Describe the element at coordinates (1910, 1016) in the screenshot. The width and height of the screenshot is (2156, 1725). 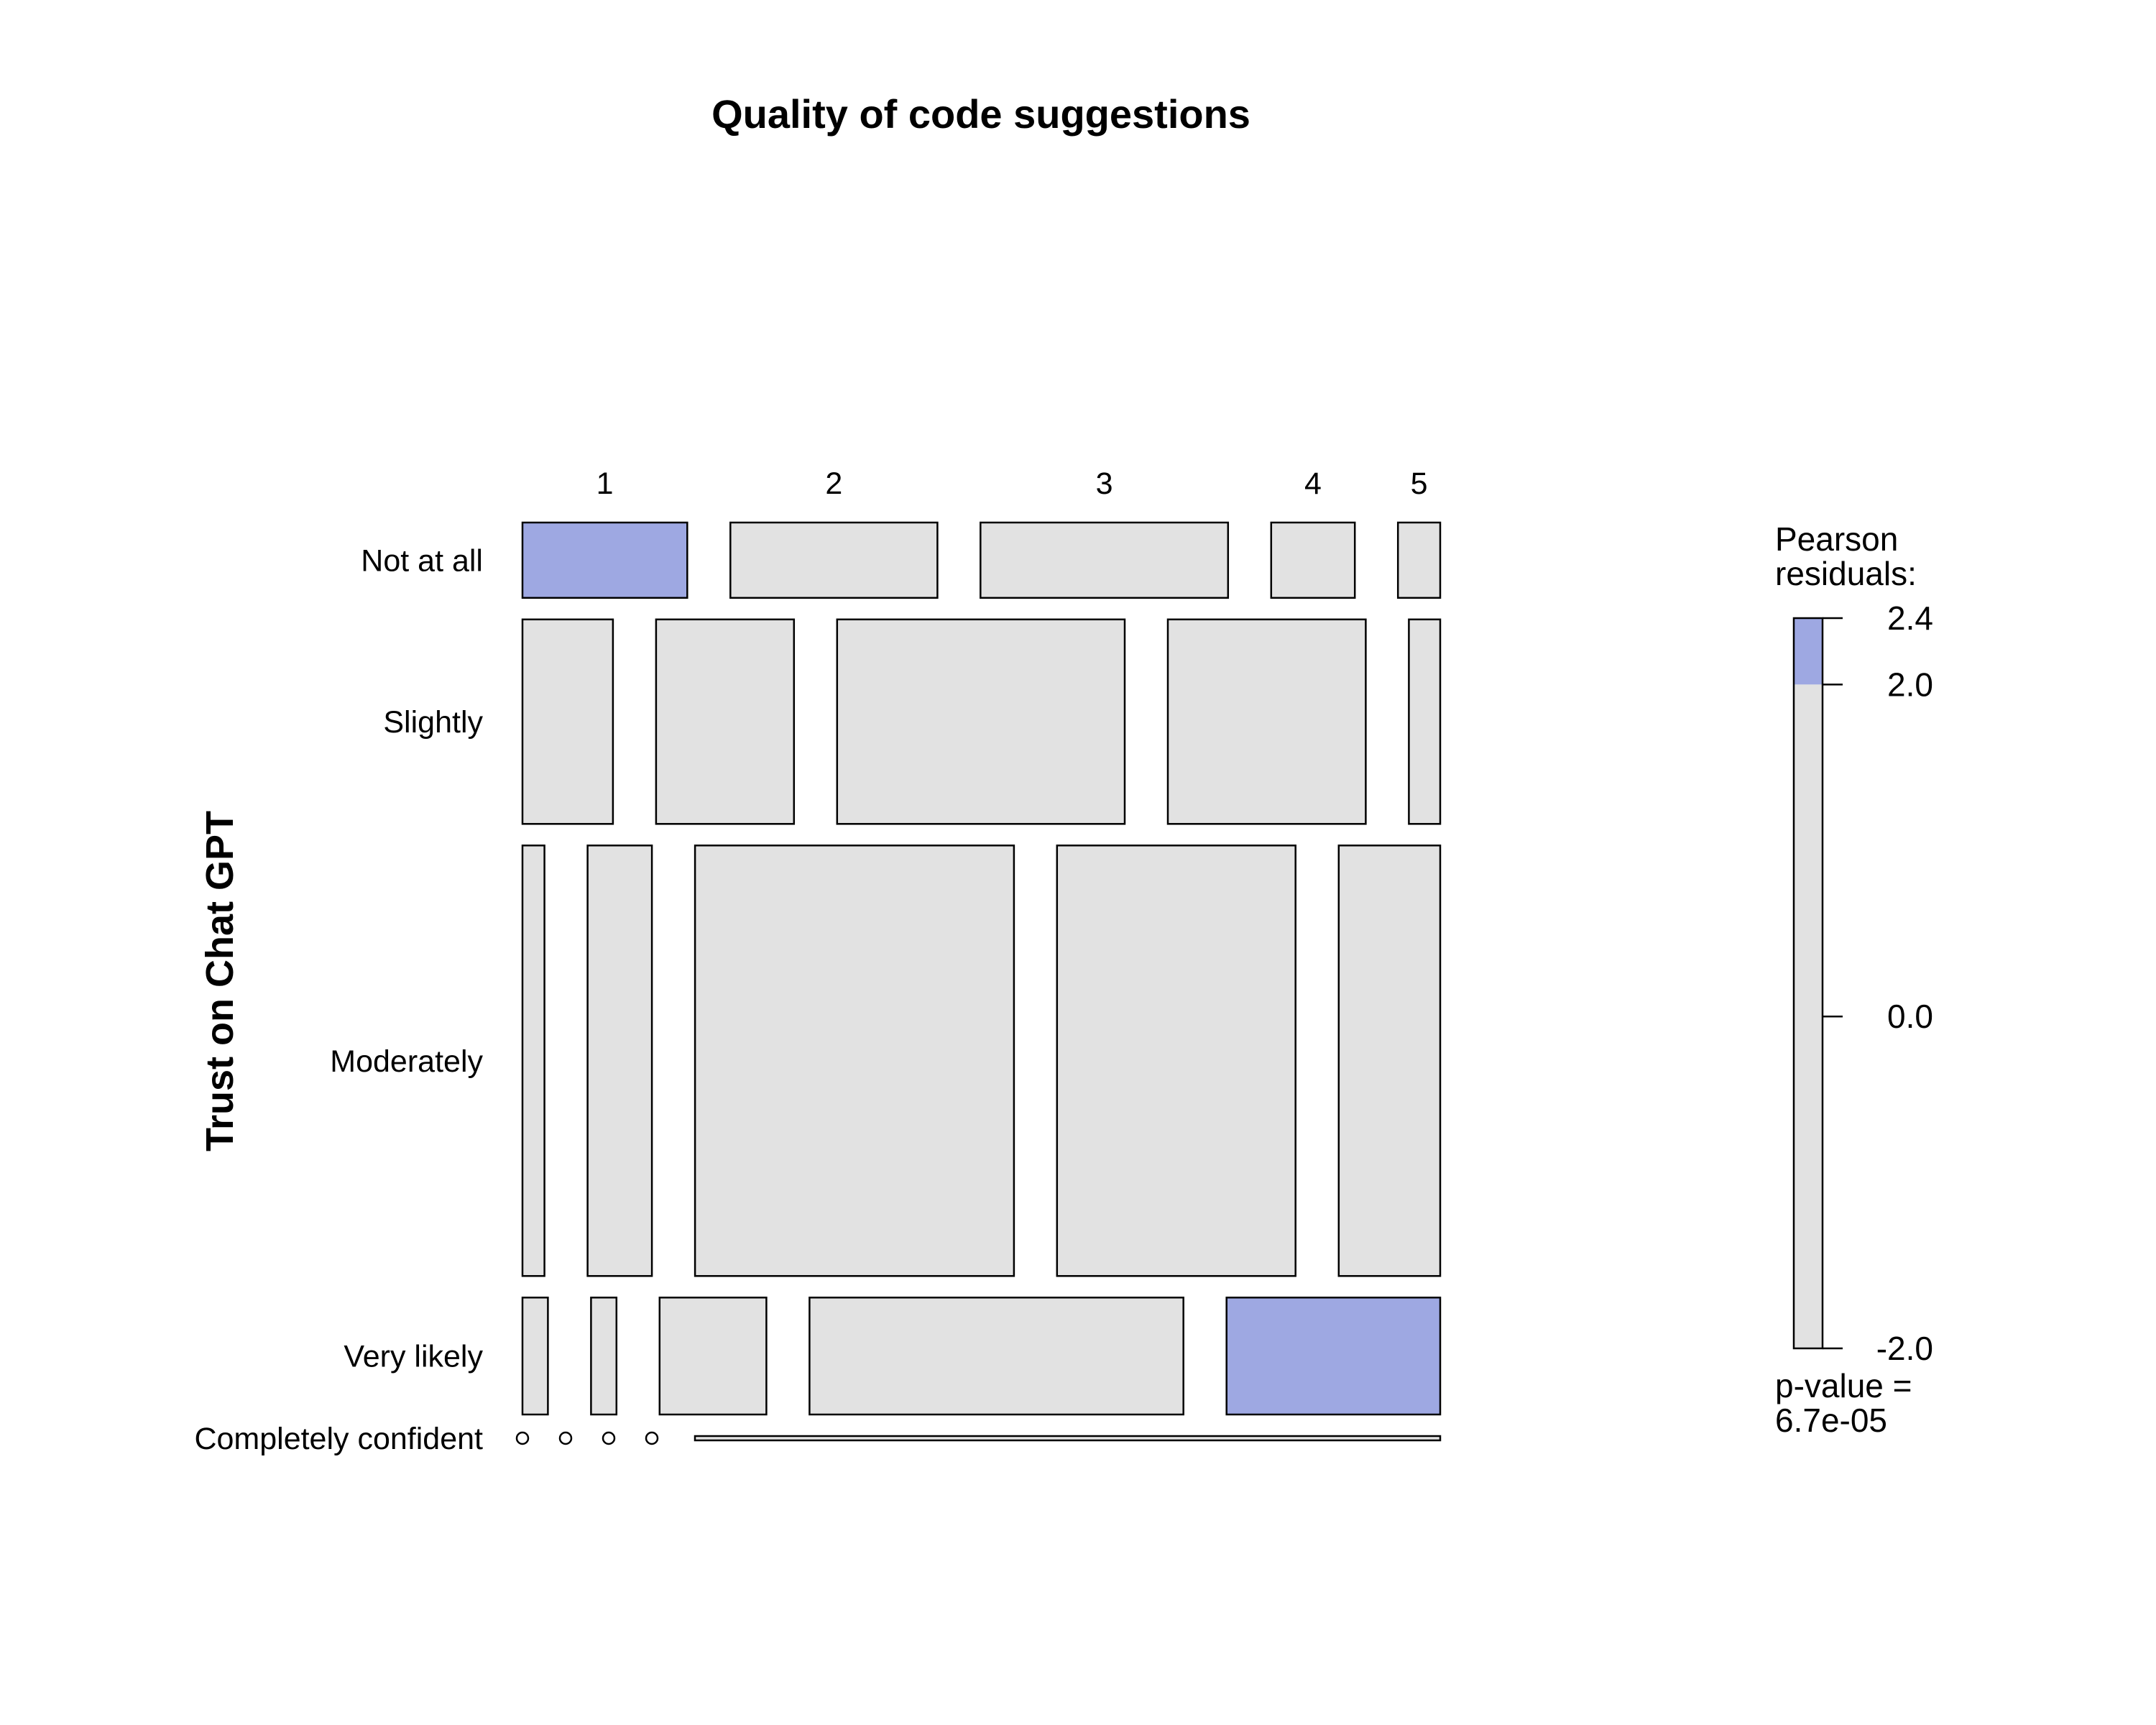
I see `legend-tick-label: 0.0` at that location.